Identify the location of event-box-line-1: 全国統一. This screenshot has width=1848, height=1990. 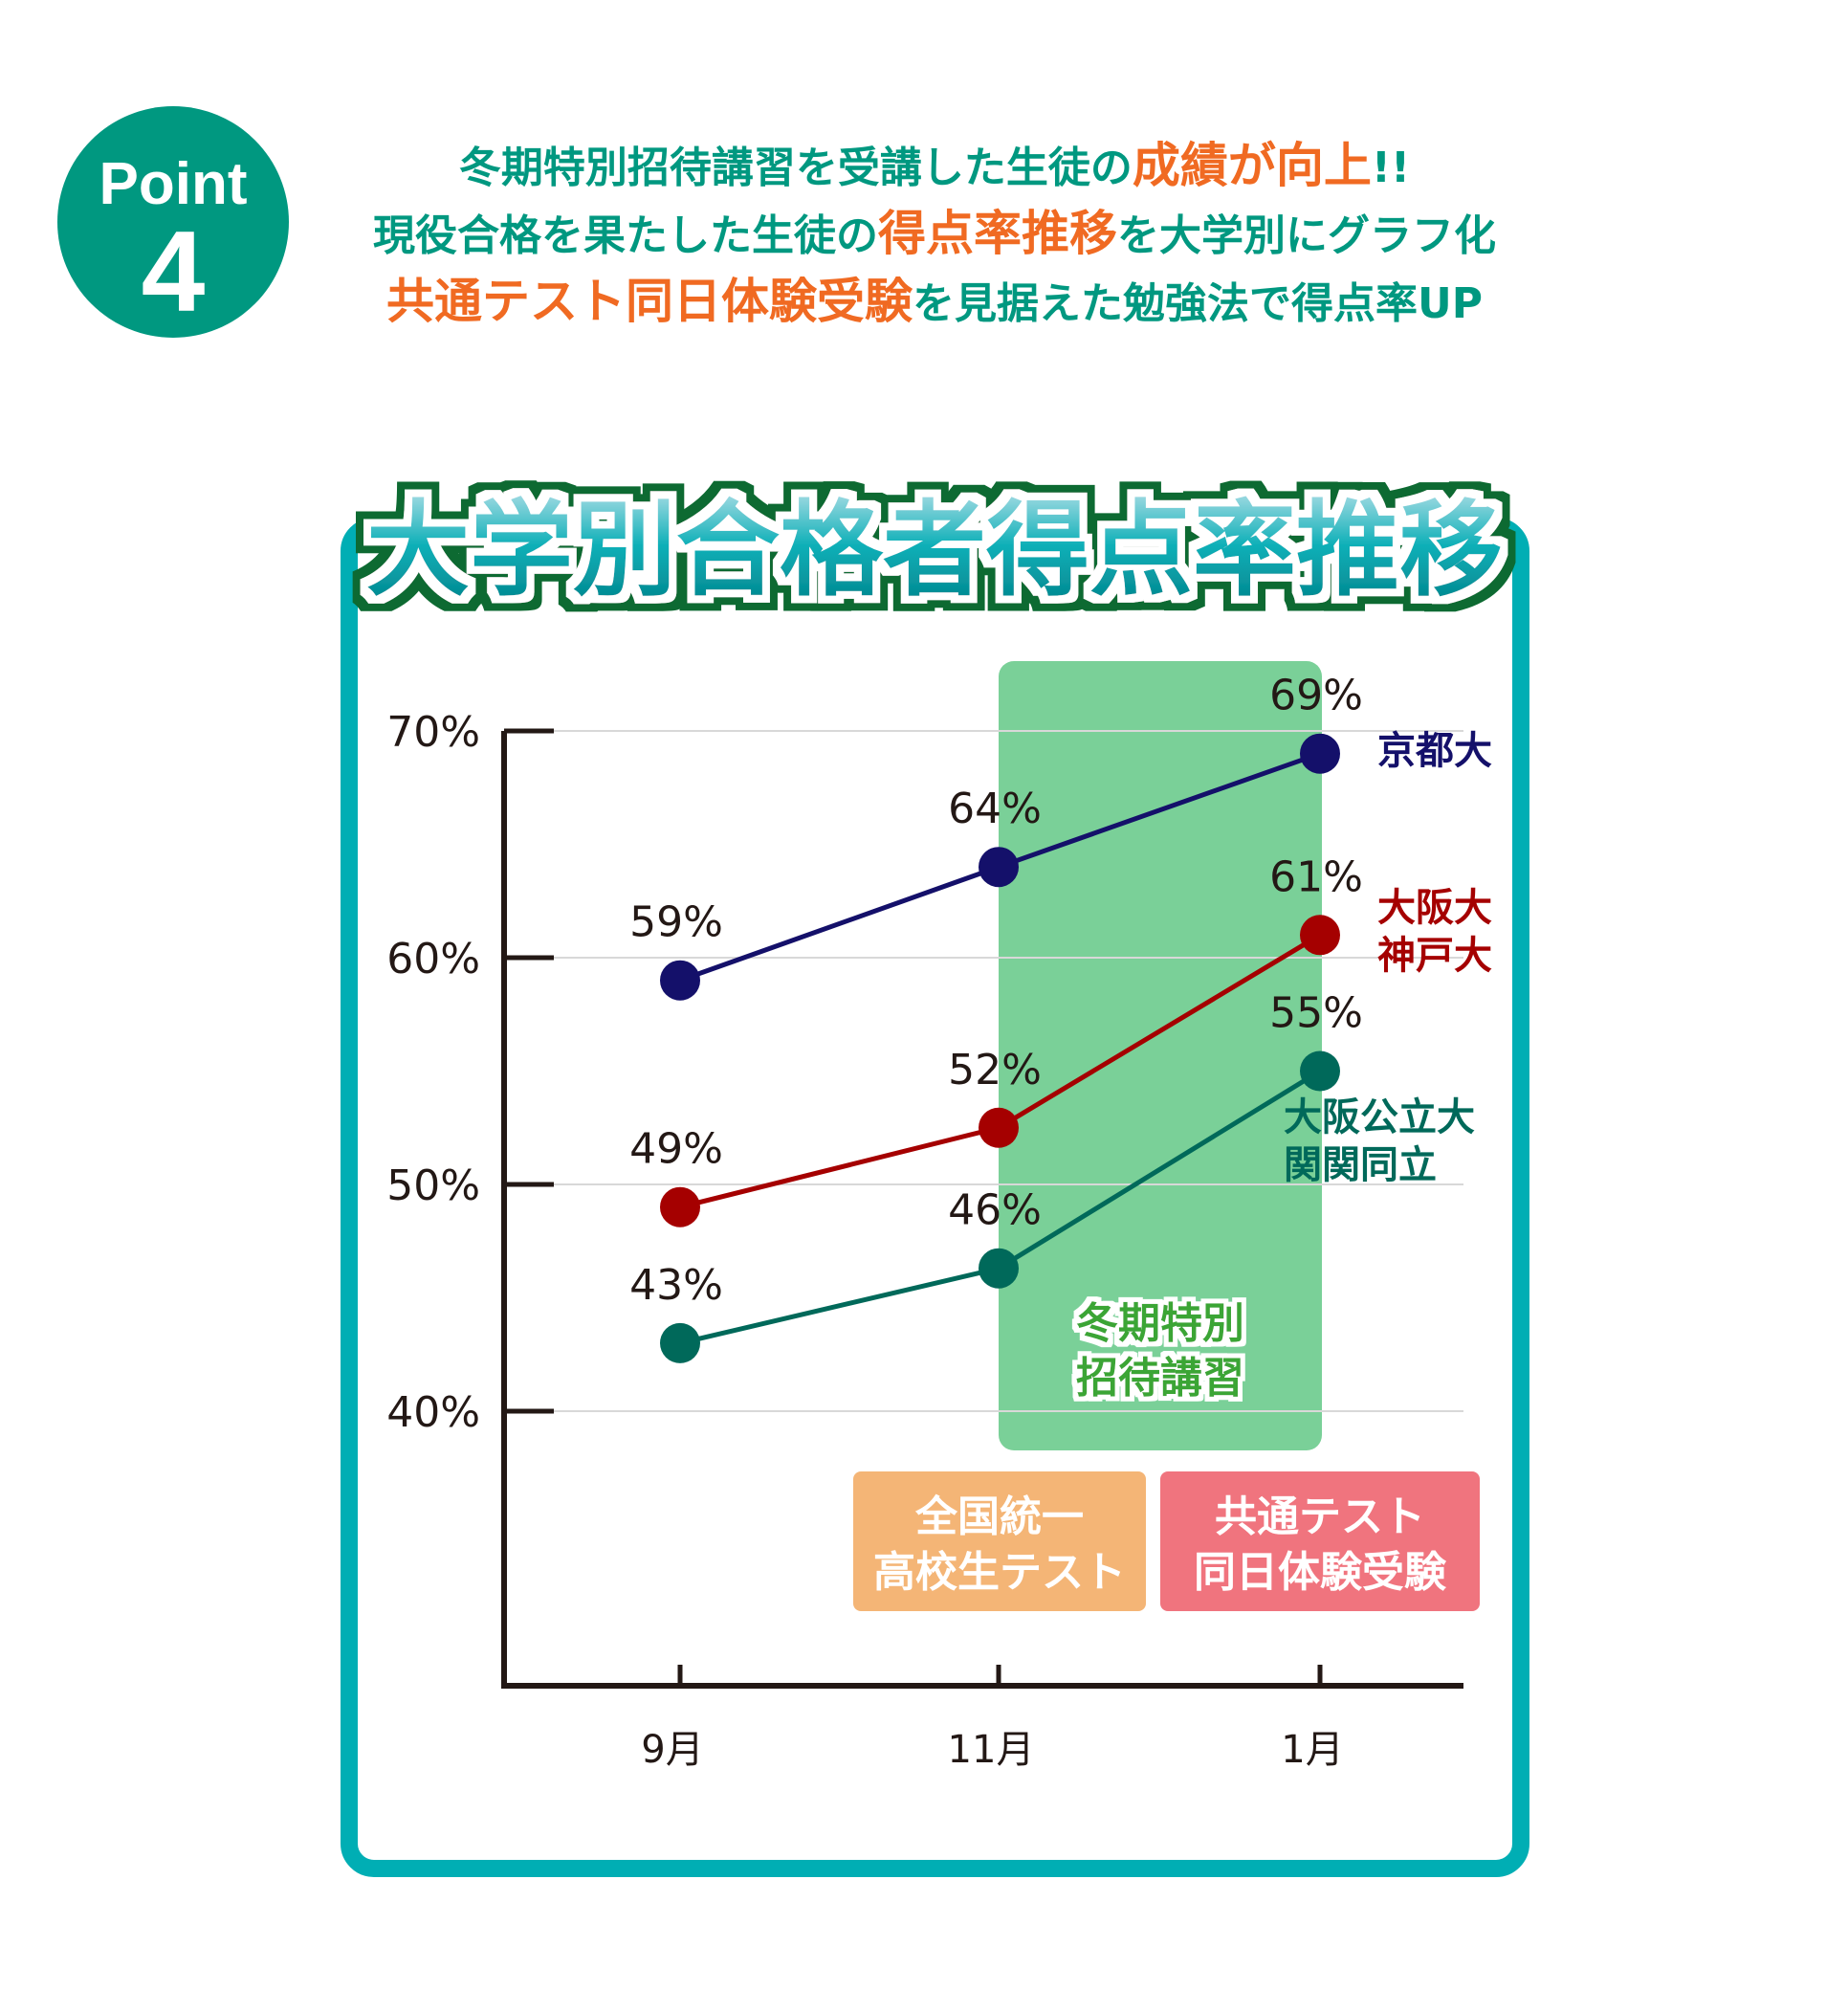
(999, 1517).